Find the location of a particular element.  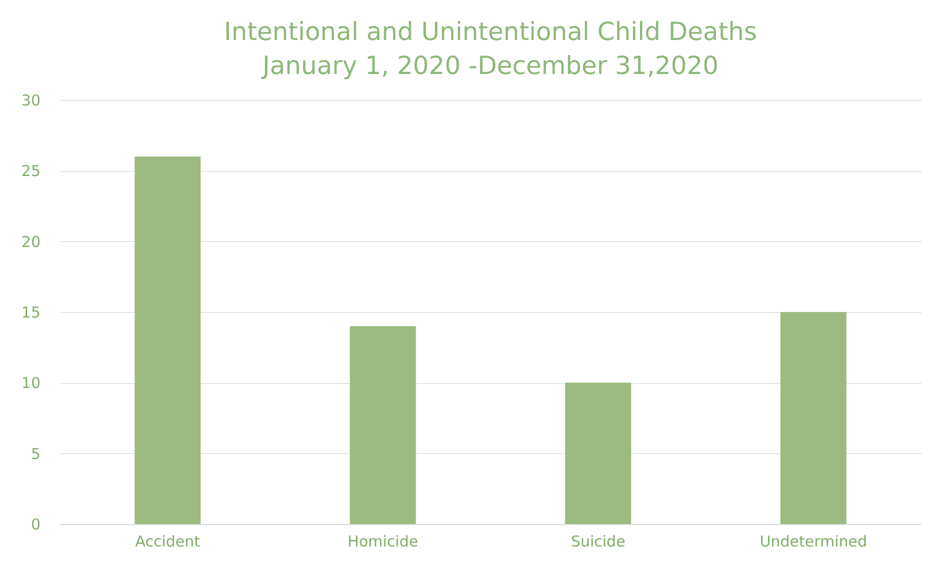

y-tick-label: 20 is located at coordinates (30, 241).